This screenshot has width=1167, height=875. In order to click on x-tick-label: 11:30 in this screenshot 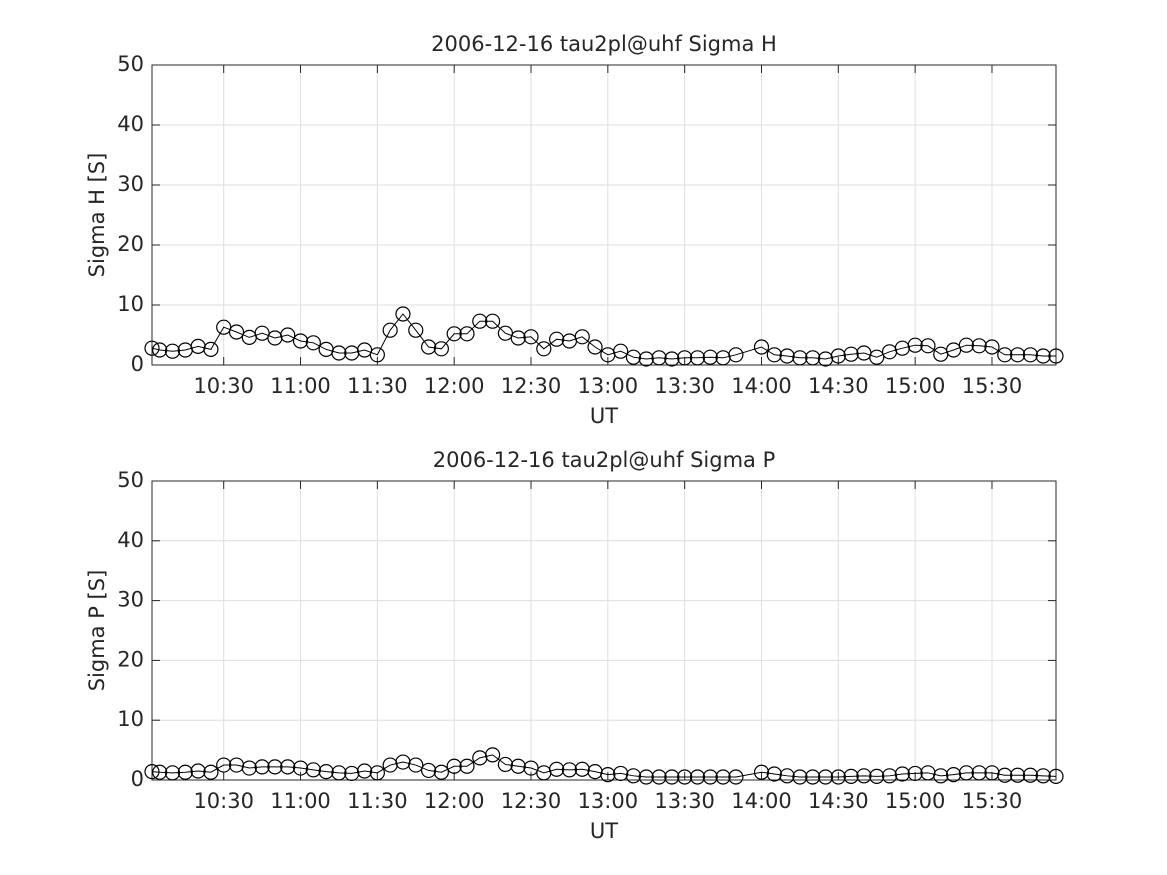, I will do `click(377, 386)`.